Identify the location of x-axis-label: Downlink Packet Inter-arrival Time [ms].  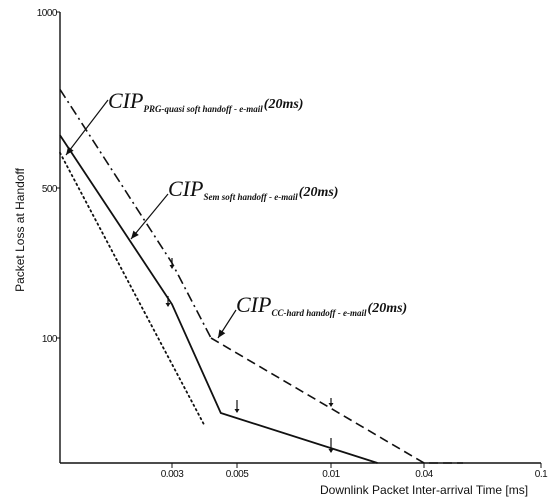
(424, 490).